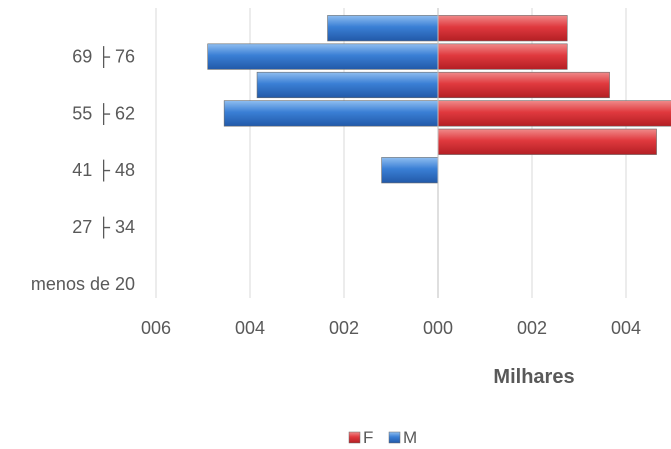  I want to click on x-tick-label: 006, so click(156, 328).